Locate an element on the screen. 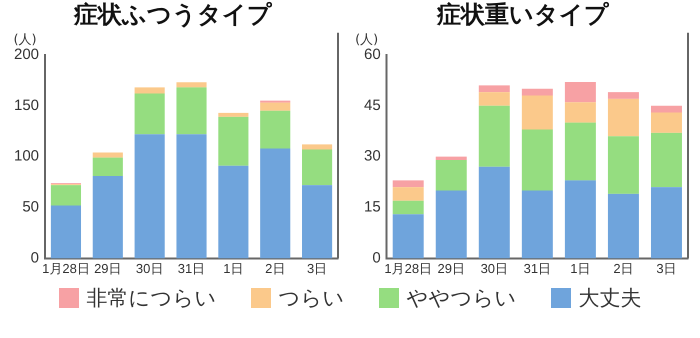 The width and height of the screenshot is (700, 338). y-tick-label: 45 is located at coordinates (372, 105).